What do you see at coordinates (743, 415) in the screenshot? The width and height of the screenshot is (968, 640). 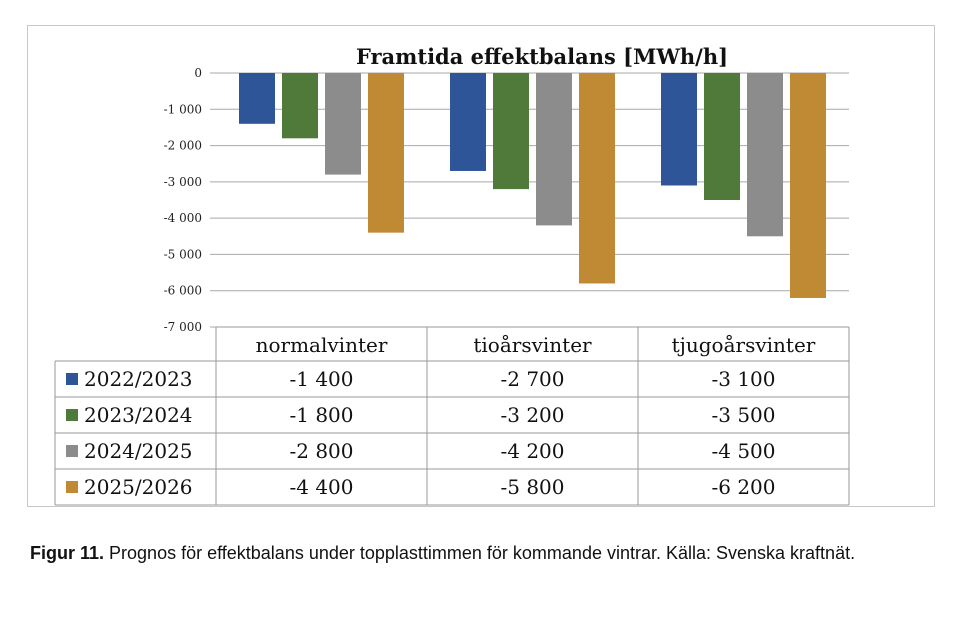 I see `table-cell: -3 500` at bounding box center [743, 415].